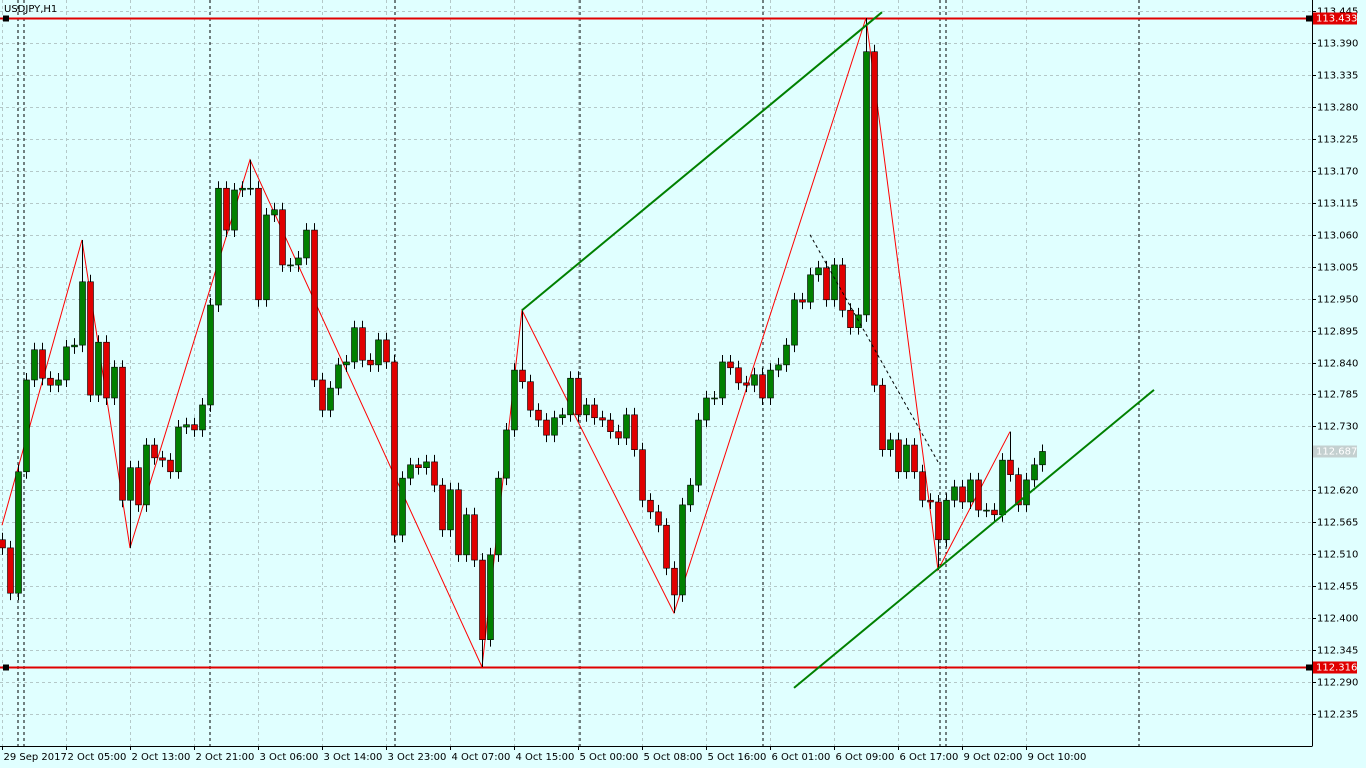 The width and height of the screenshot is (1366, 768). What do you see at coordinates (865, 757) in the screenshot?
I see `x-tick-label: 6 Oct 09:00` at bounding box center [865, 757].